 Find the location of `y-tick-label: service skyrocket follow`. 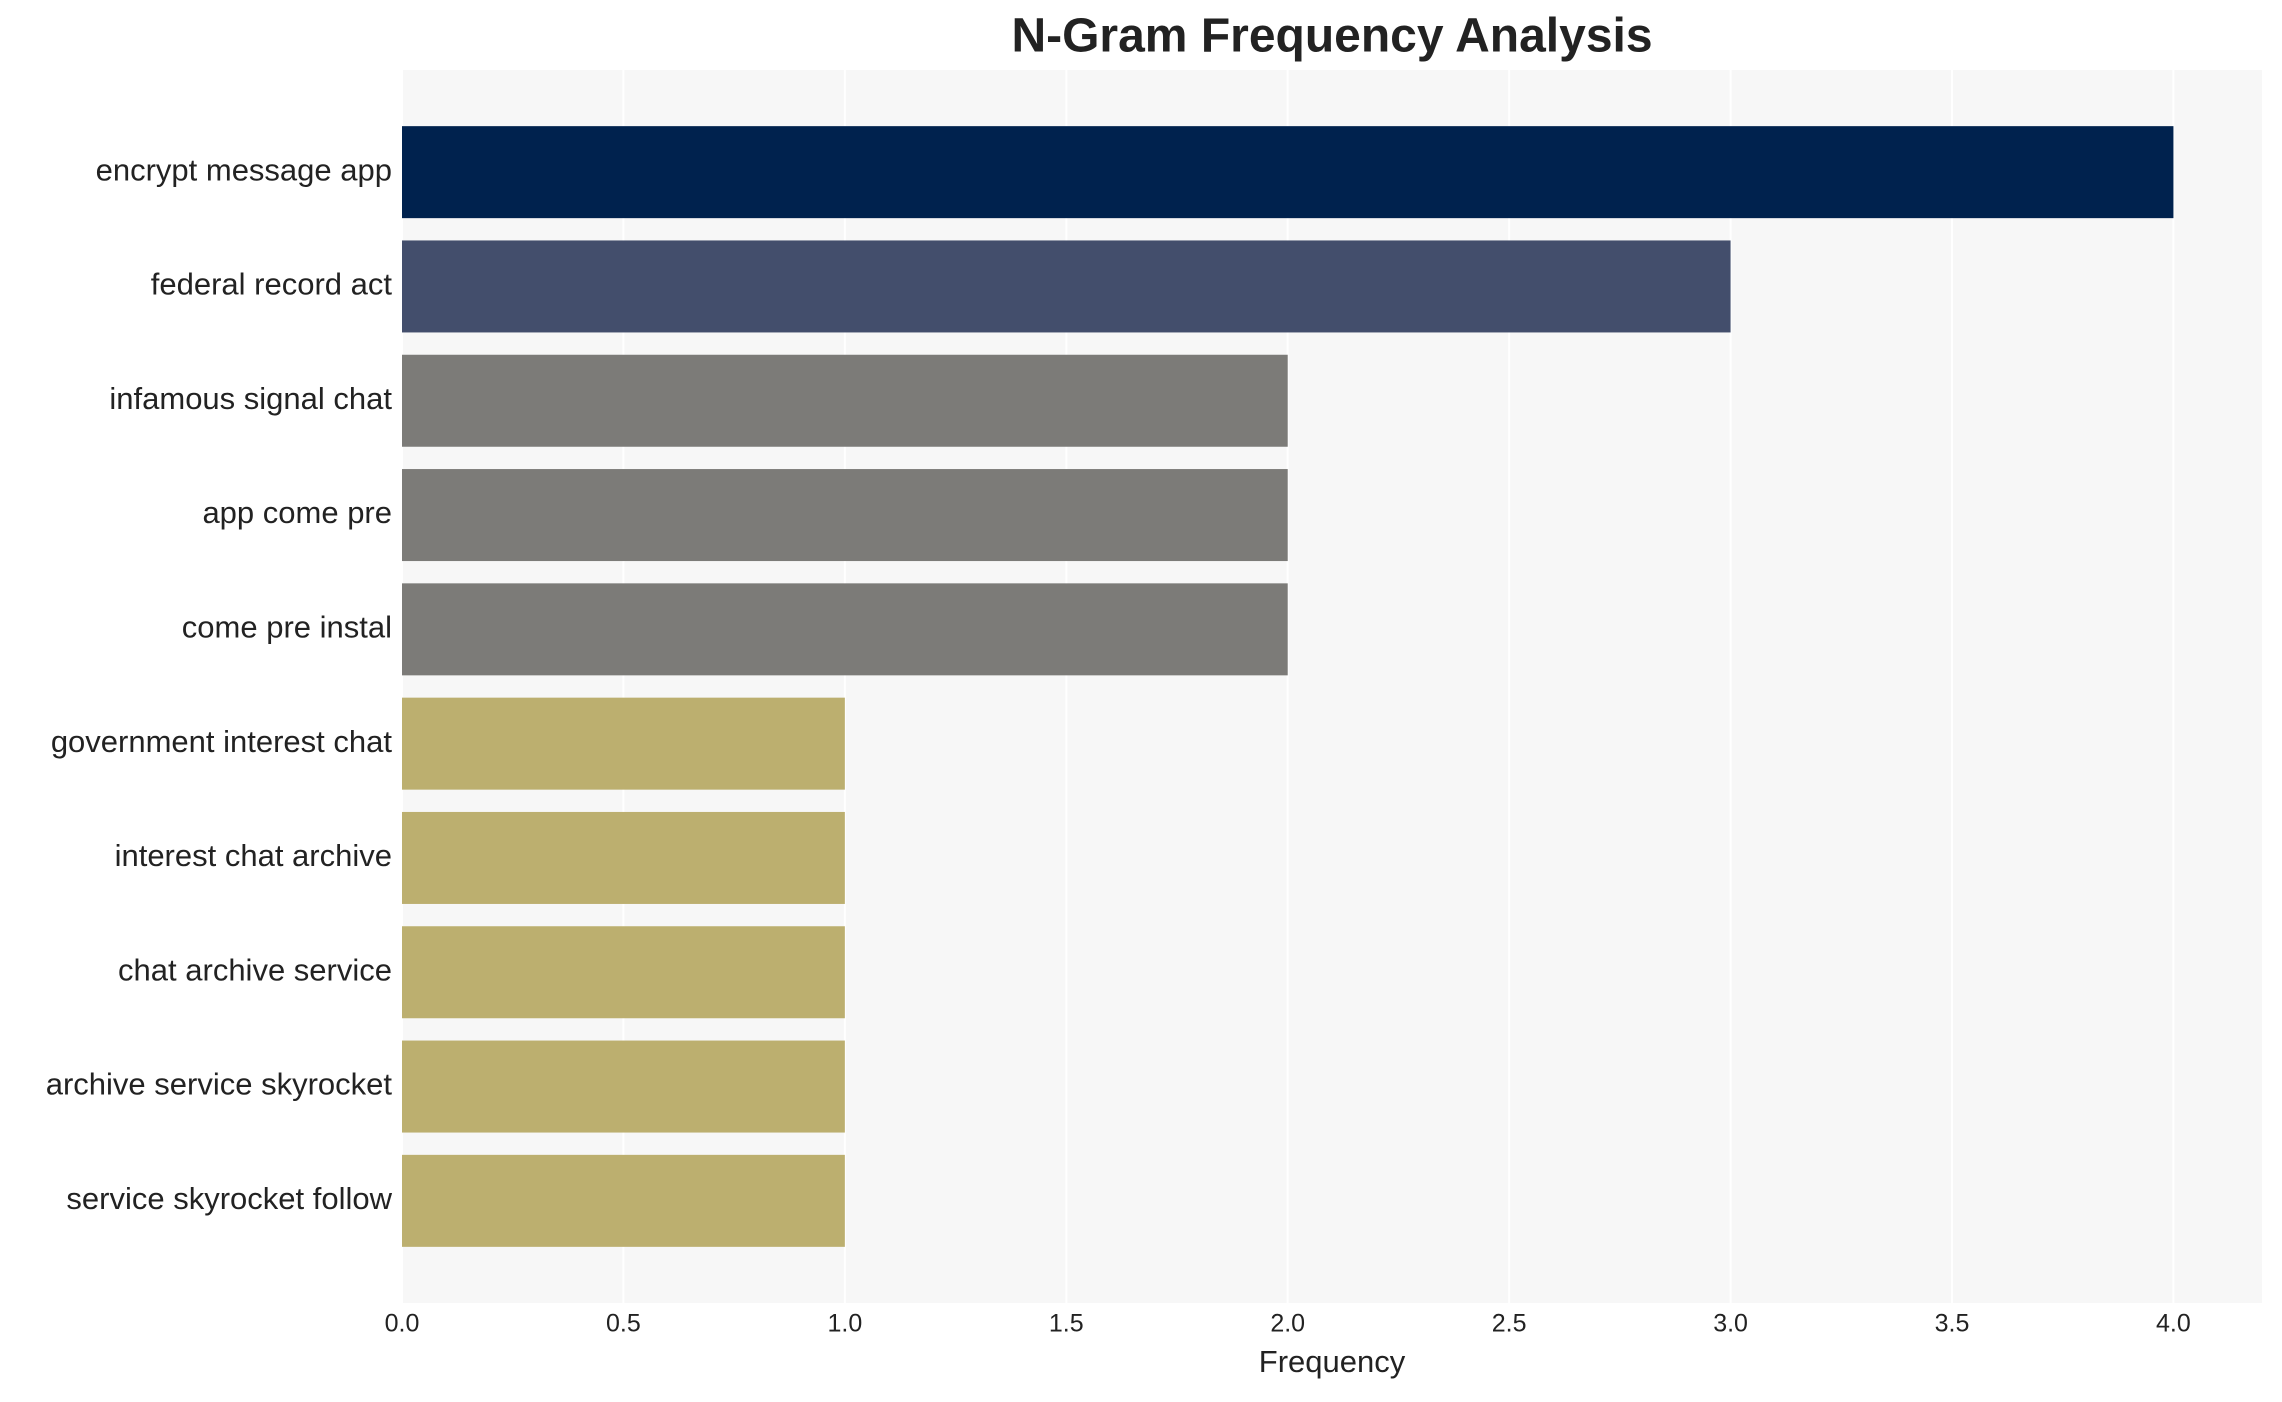

y-tick-label: service skyrocket follow is located at coordinates (229, 1198).